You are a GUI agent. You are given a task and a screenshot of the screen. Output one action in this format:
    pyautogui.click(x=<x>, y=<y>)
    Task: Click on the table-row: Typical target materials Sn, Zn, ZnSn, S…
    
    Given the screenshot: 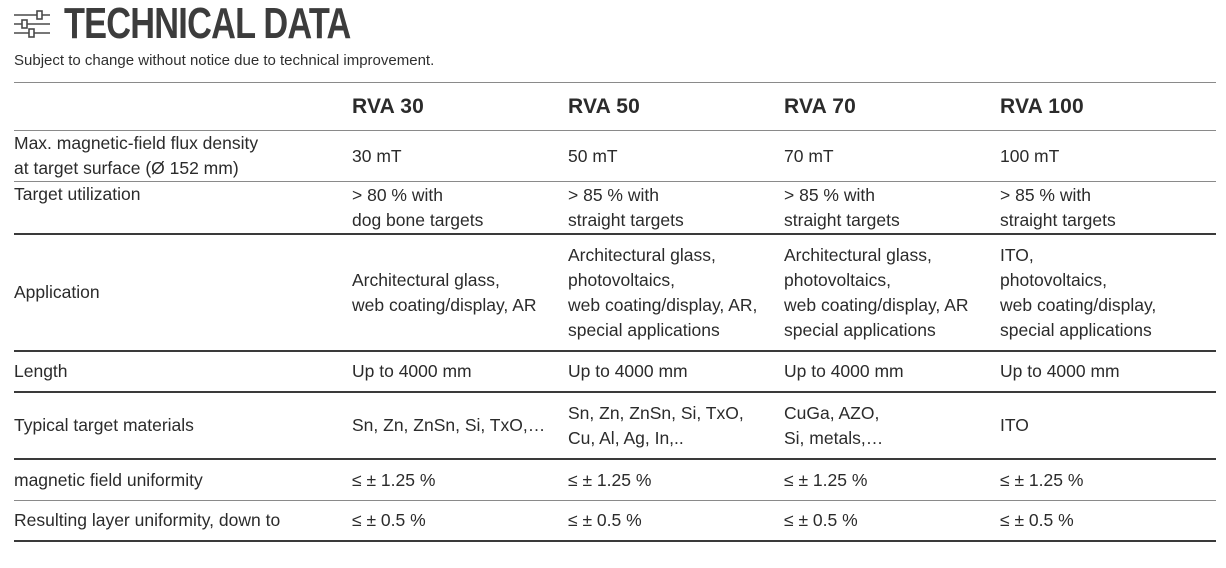 What is the action you would take?
    pyautogui.click(x=615, y=425)
    